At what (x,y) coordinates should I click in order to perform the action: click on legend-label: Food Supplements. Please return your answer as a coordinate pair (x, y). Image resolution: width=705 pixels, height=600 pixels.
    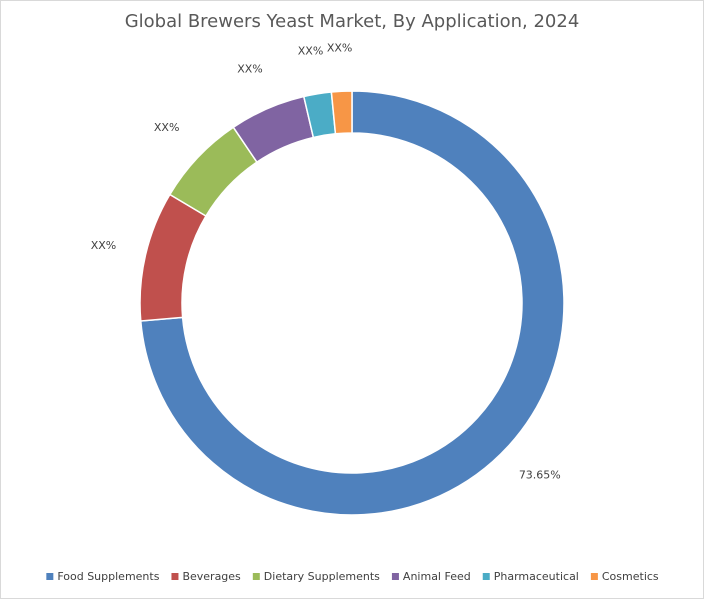
    Looking at the image, I should click on (108, 576).